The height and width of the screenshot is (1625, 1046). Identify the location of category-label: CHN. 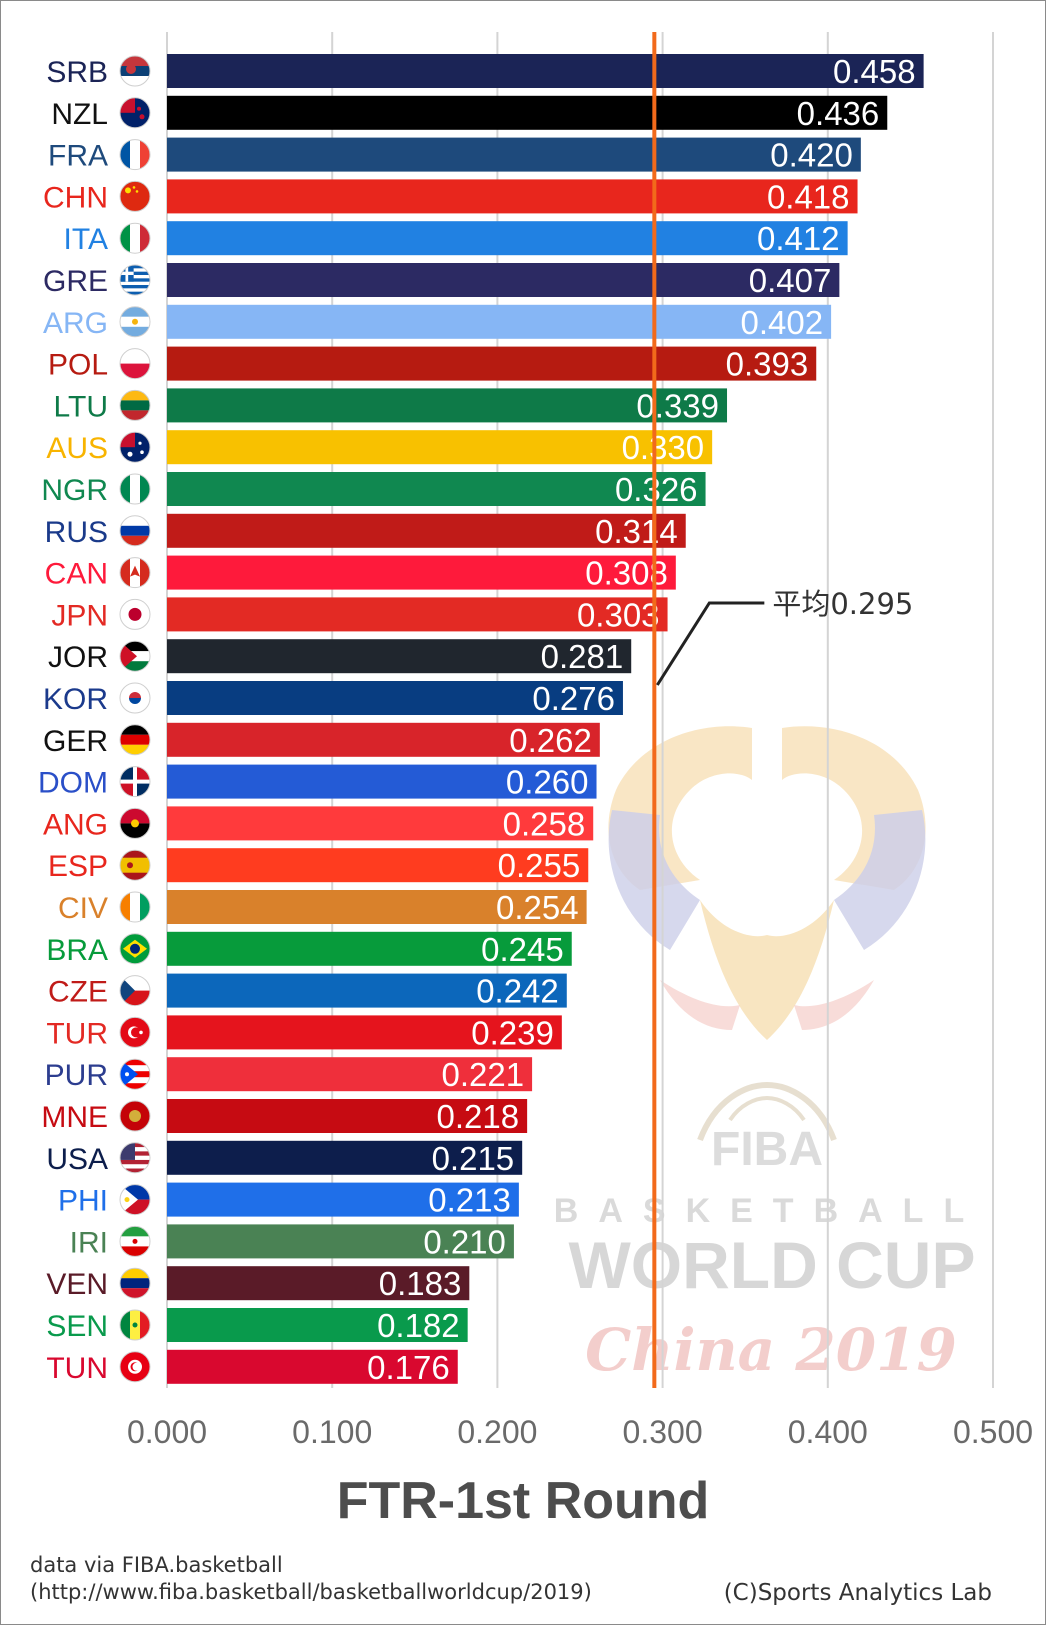
(75, 197).